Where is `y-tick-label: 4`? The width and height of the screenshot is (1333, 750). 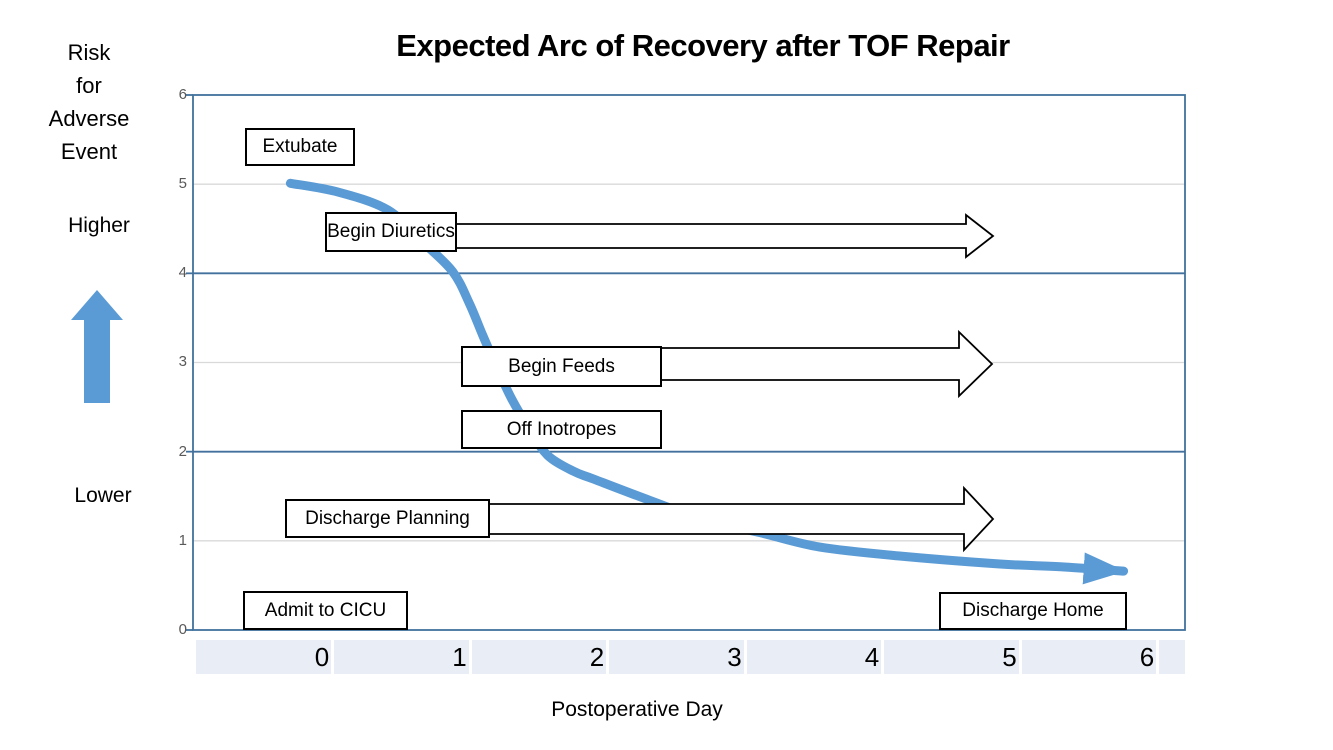
y-tick-label: 4 is located at coordinates (182, 273).